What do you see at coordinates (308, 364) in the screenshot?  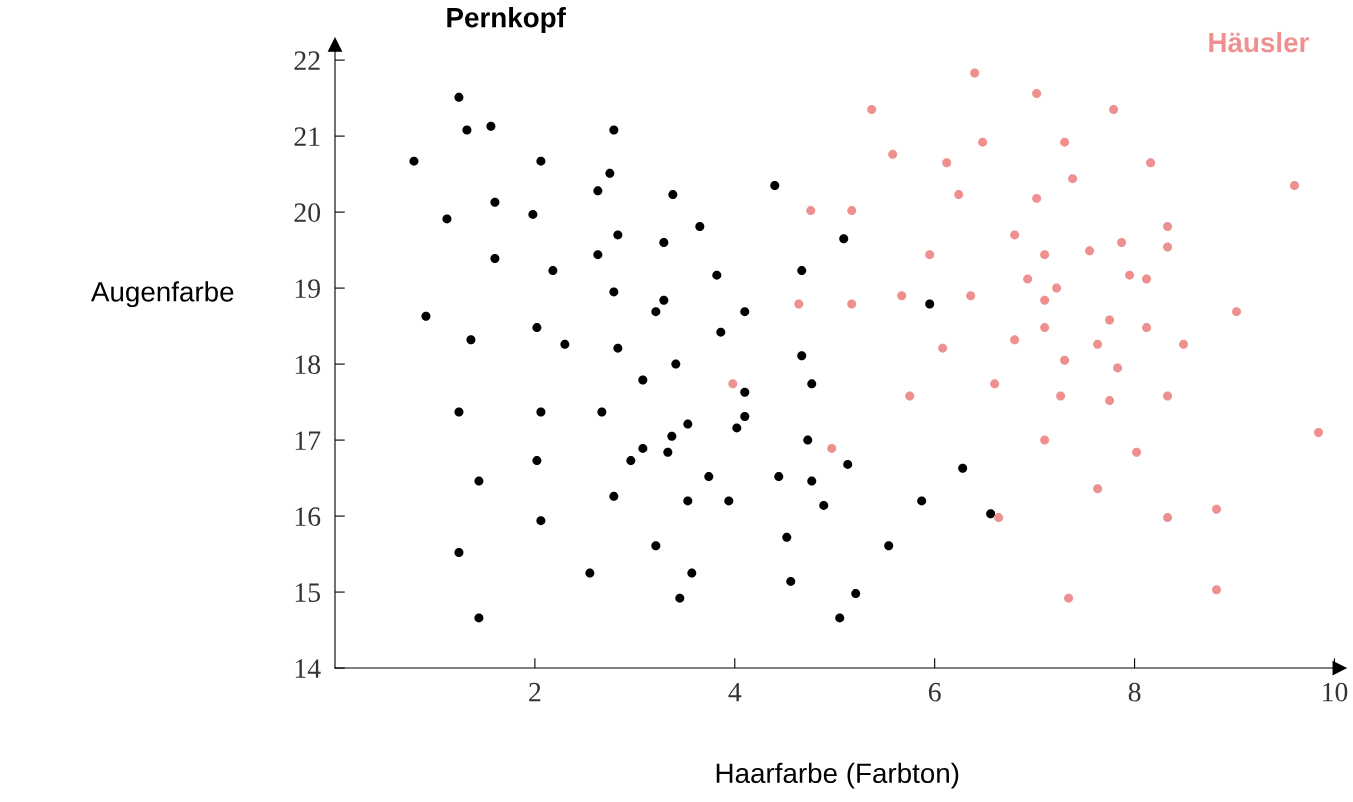 I see `y-tick-label: 18` at bounding box center [308, 364].